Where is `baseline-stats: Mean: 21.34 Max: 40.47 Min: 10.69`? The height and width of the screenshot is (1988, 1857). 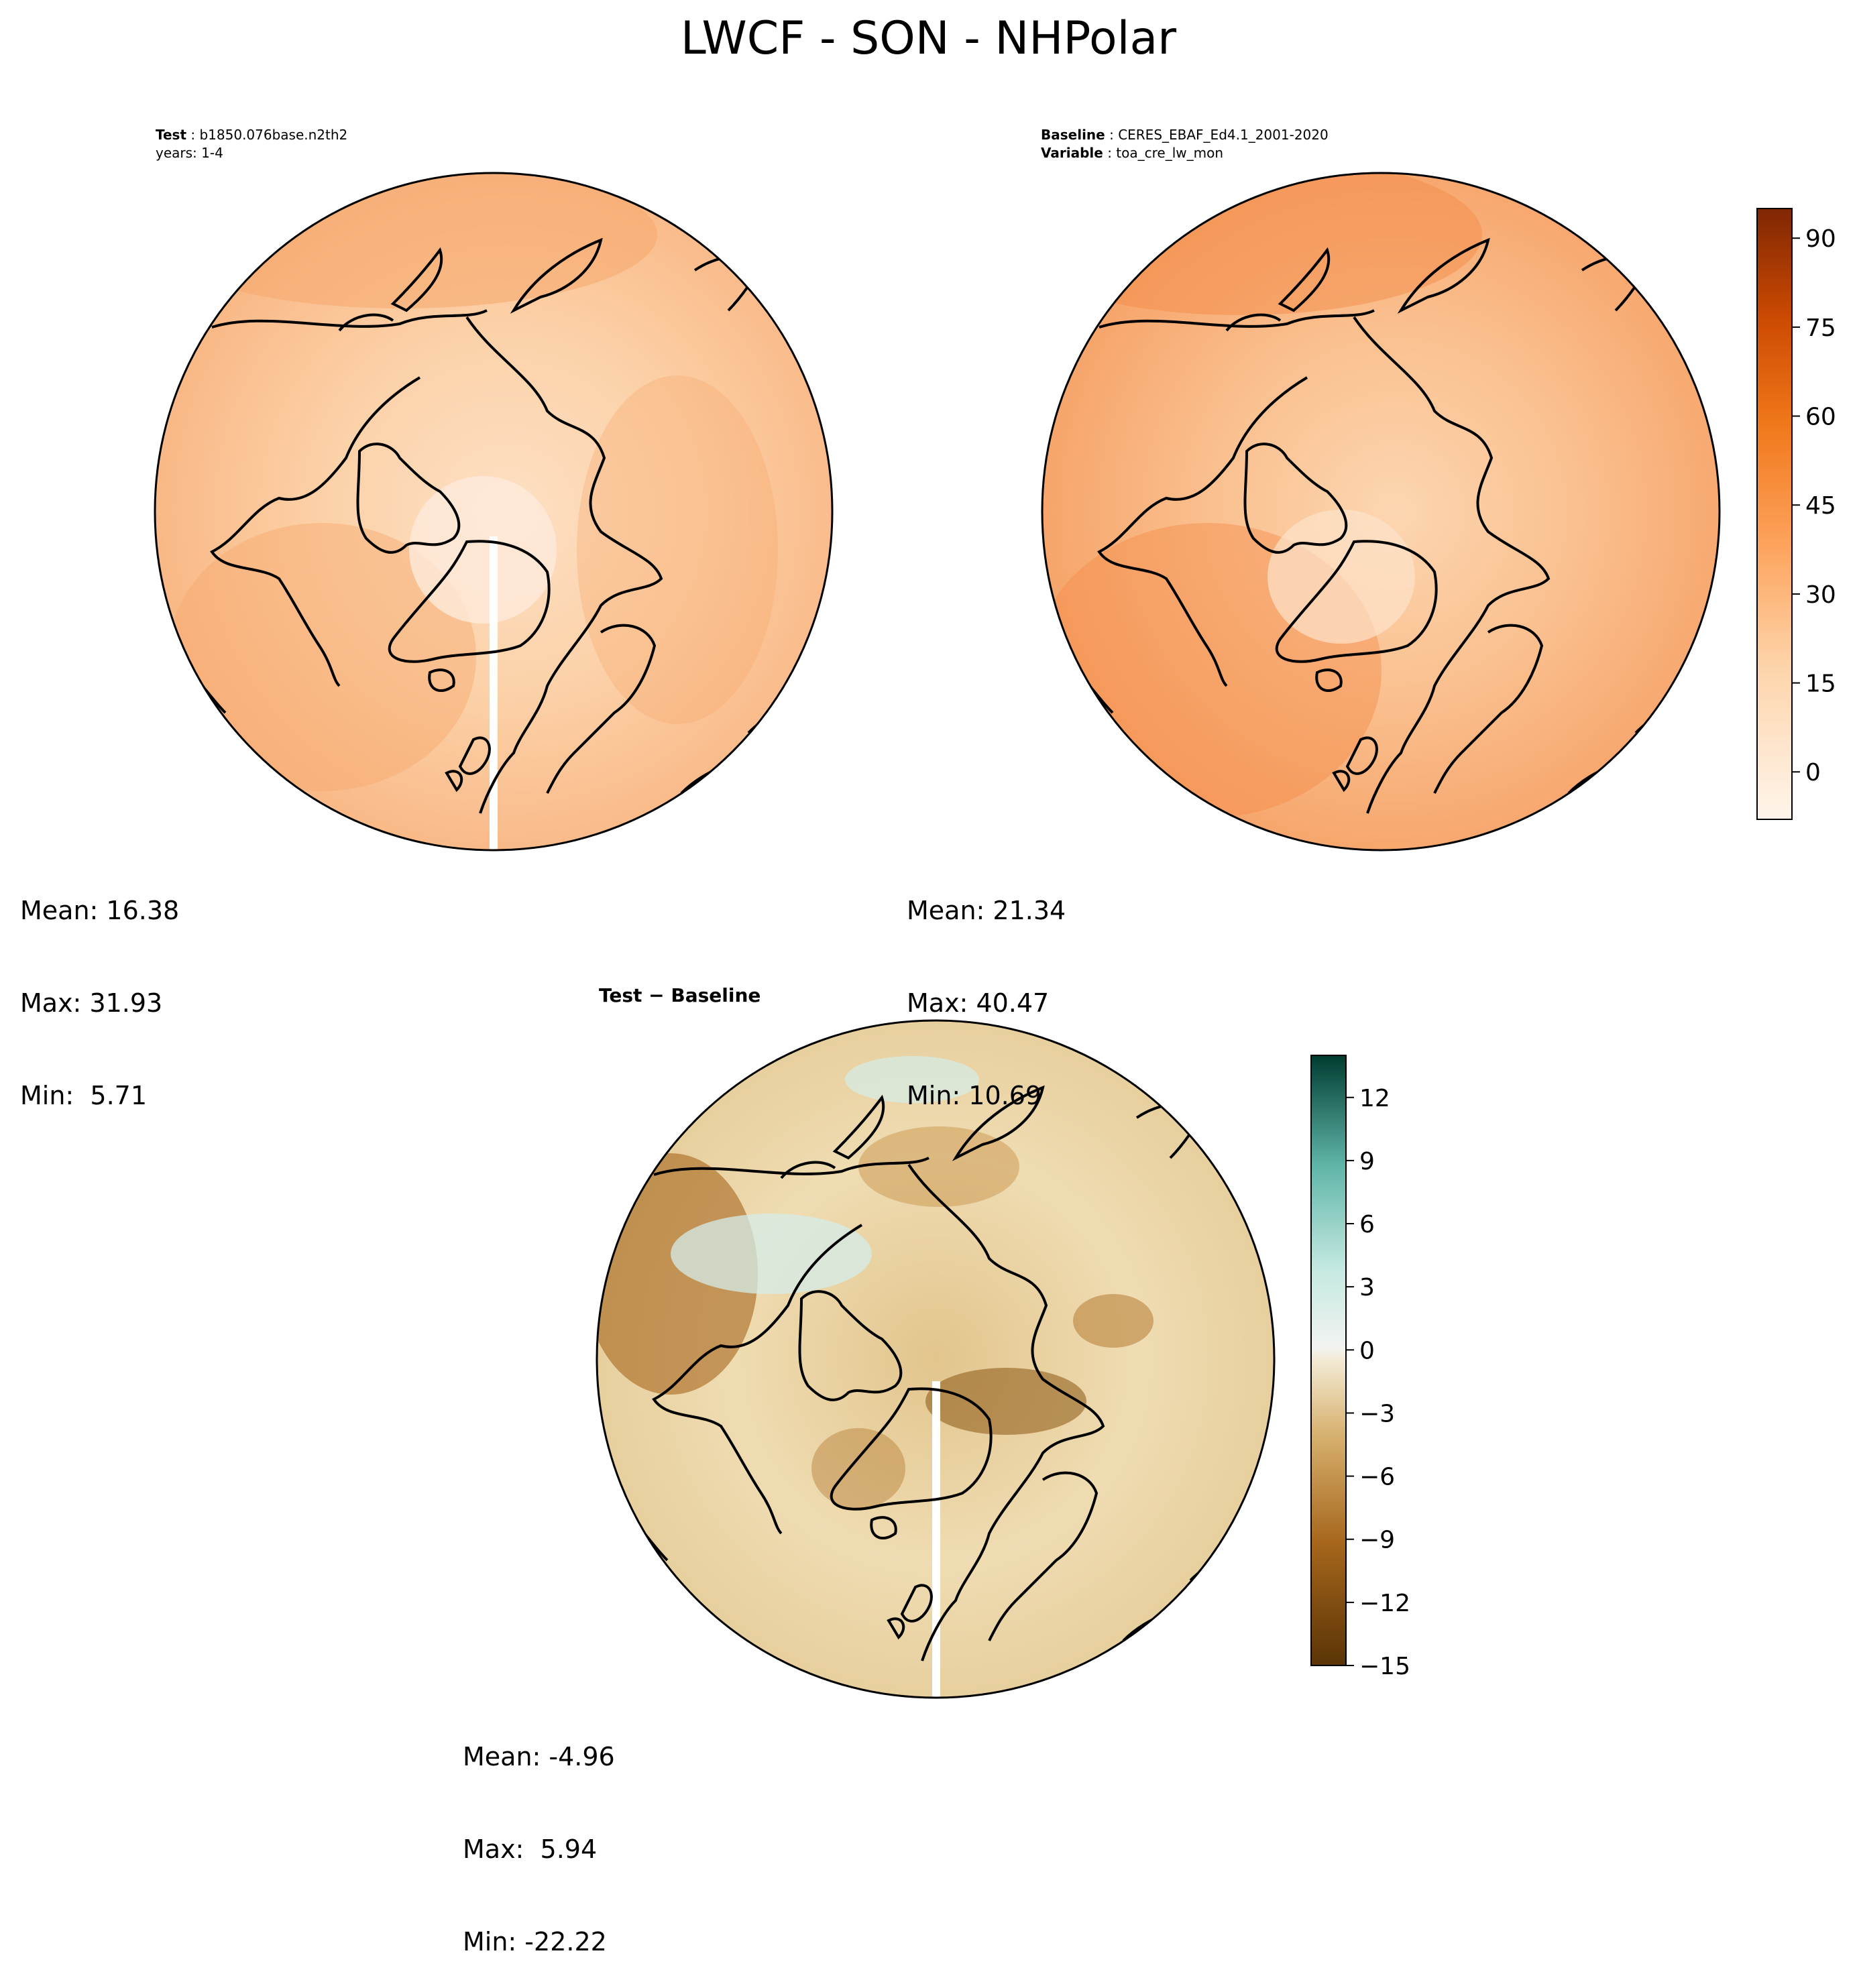 baseline-stats: Mean: 21.34 Max: 40.47 Min: 10.69 is located at coordinates (986, 988).